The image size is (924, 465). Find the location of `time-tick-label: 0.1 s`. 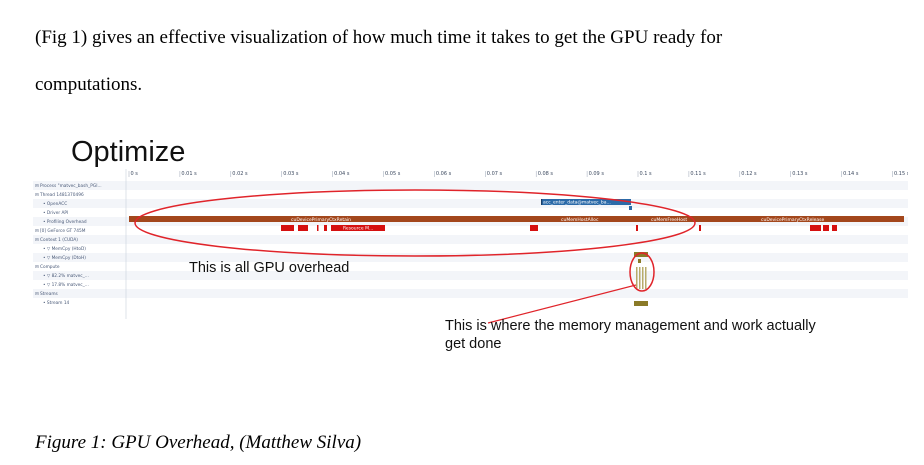

time-tick-label: 0.1 s is located at coordinates (646, 174).